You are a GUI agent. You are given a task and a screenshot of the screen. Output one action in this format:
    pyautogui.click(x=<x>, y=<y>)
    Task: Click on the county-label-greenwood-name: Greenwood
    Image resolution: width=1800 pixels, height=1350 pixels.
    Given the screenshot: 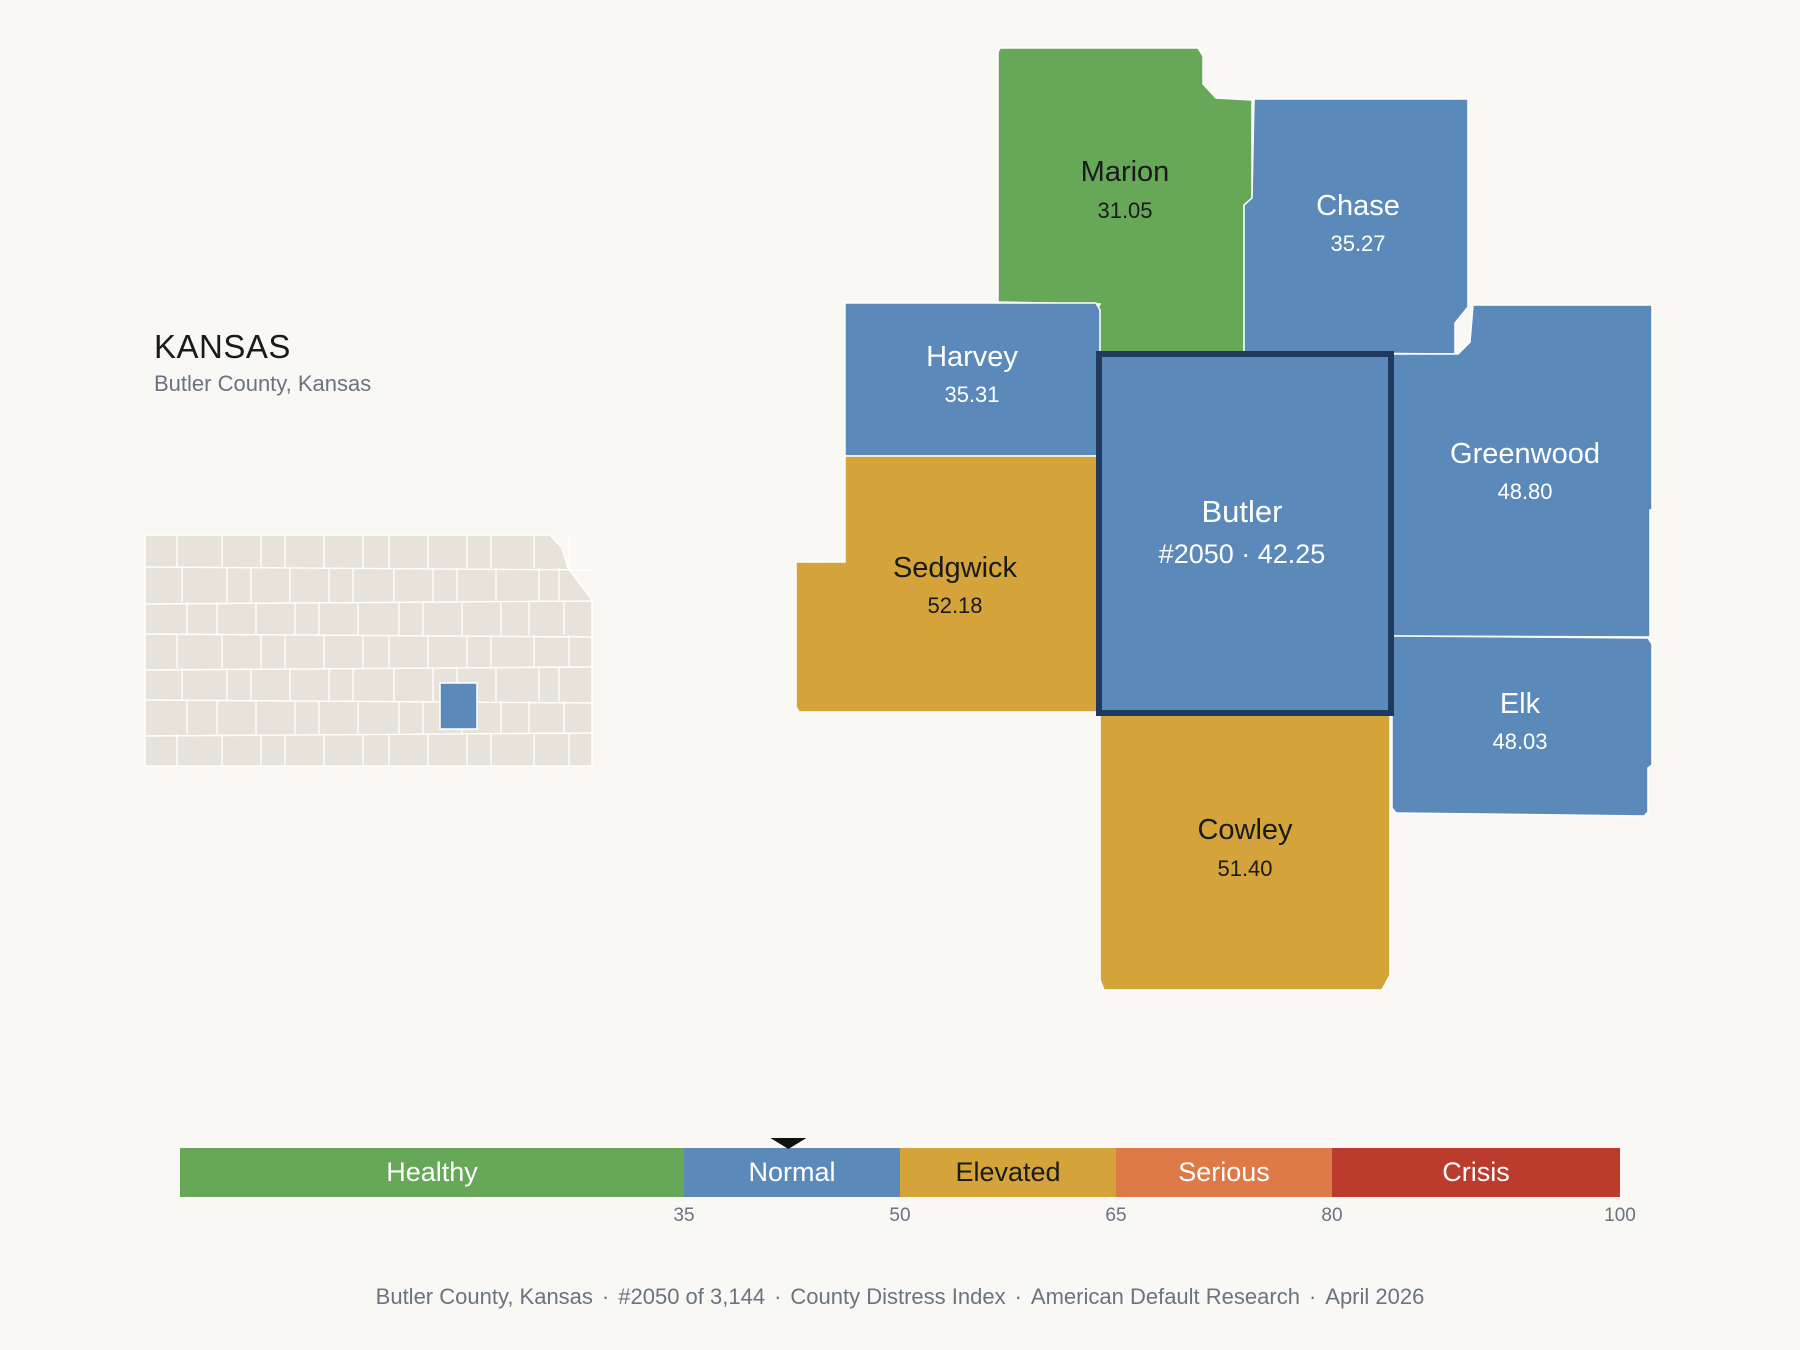 What is the action you would take?
    pyautogui.click(x=1525, y=454)
    